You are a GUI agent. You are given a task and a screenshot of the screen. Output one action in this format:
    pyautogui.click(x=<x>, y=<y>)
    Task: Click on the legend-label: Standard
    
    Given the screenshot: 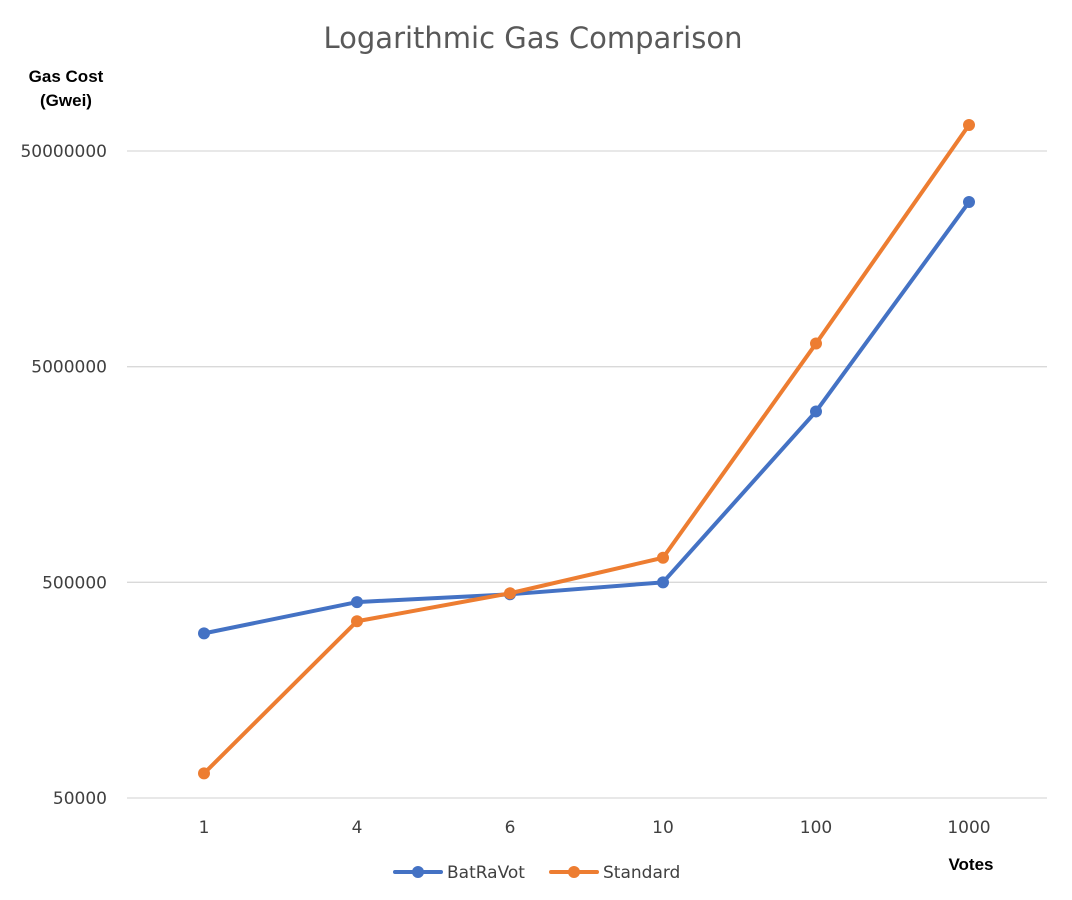 What is the action you would take?
    pyautogui.click(x=641, y=873)
    